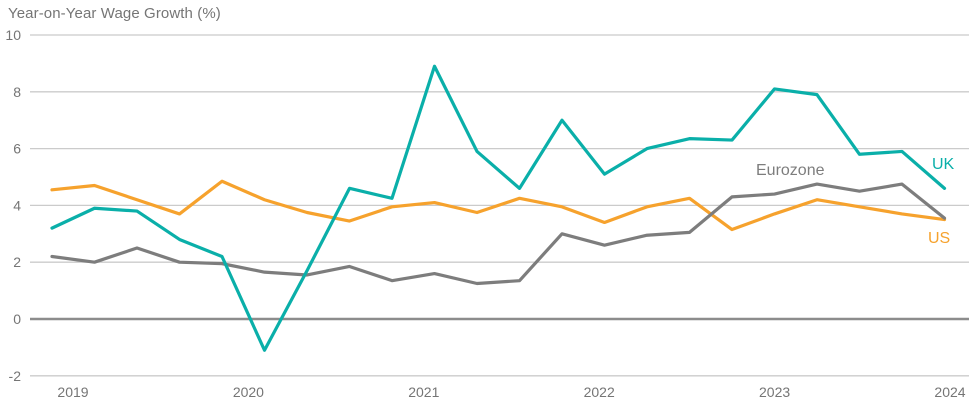  I want to click on y-axis-tick-labels: 10 8 6 4 2 0 -2, so click(13, 205).